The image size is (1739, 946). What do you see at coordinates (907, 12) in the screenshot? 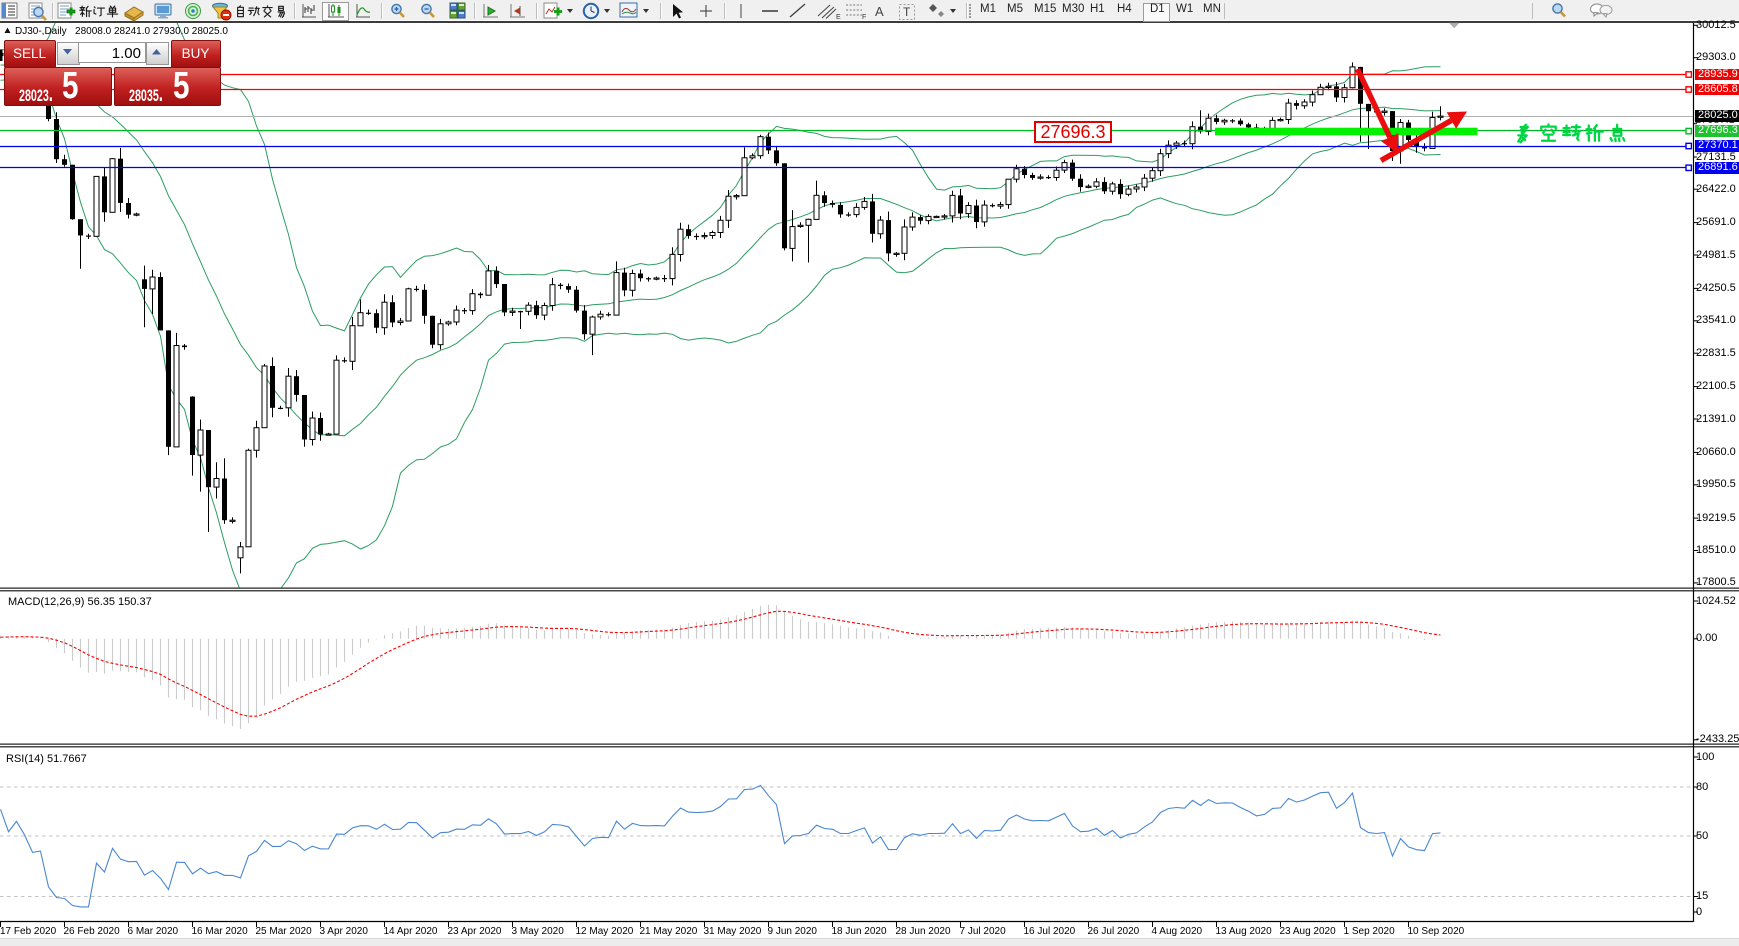
I see `svg-text: T` at bounding box center [907, 12].